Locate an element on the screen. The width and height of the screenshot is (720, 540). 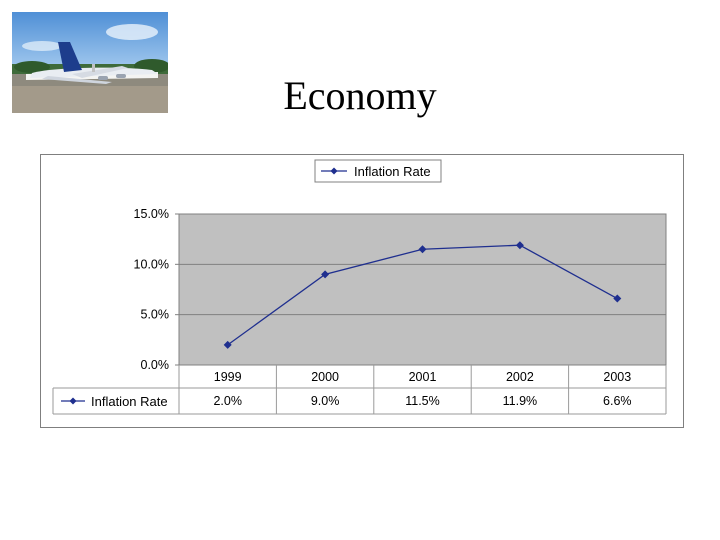
y-tick-label: 15.0% is located at coordinates (151, 214).